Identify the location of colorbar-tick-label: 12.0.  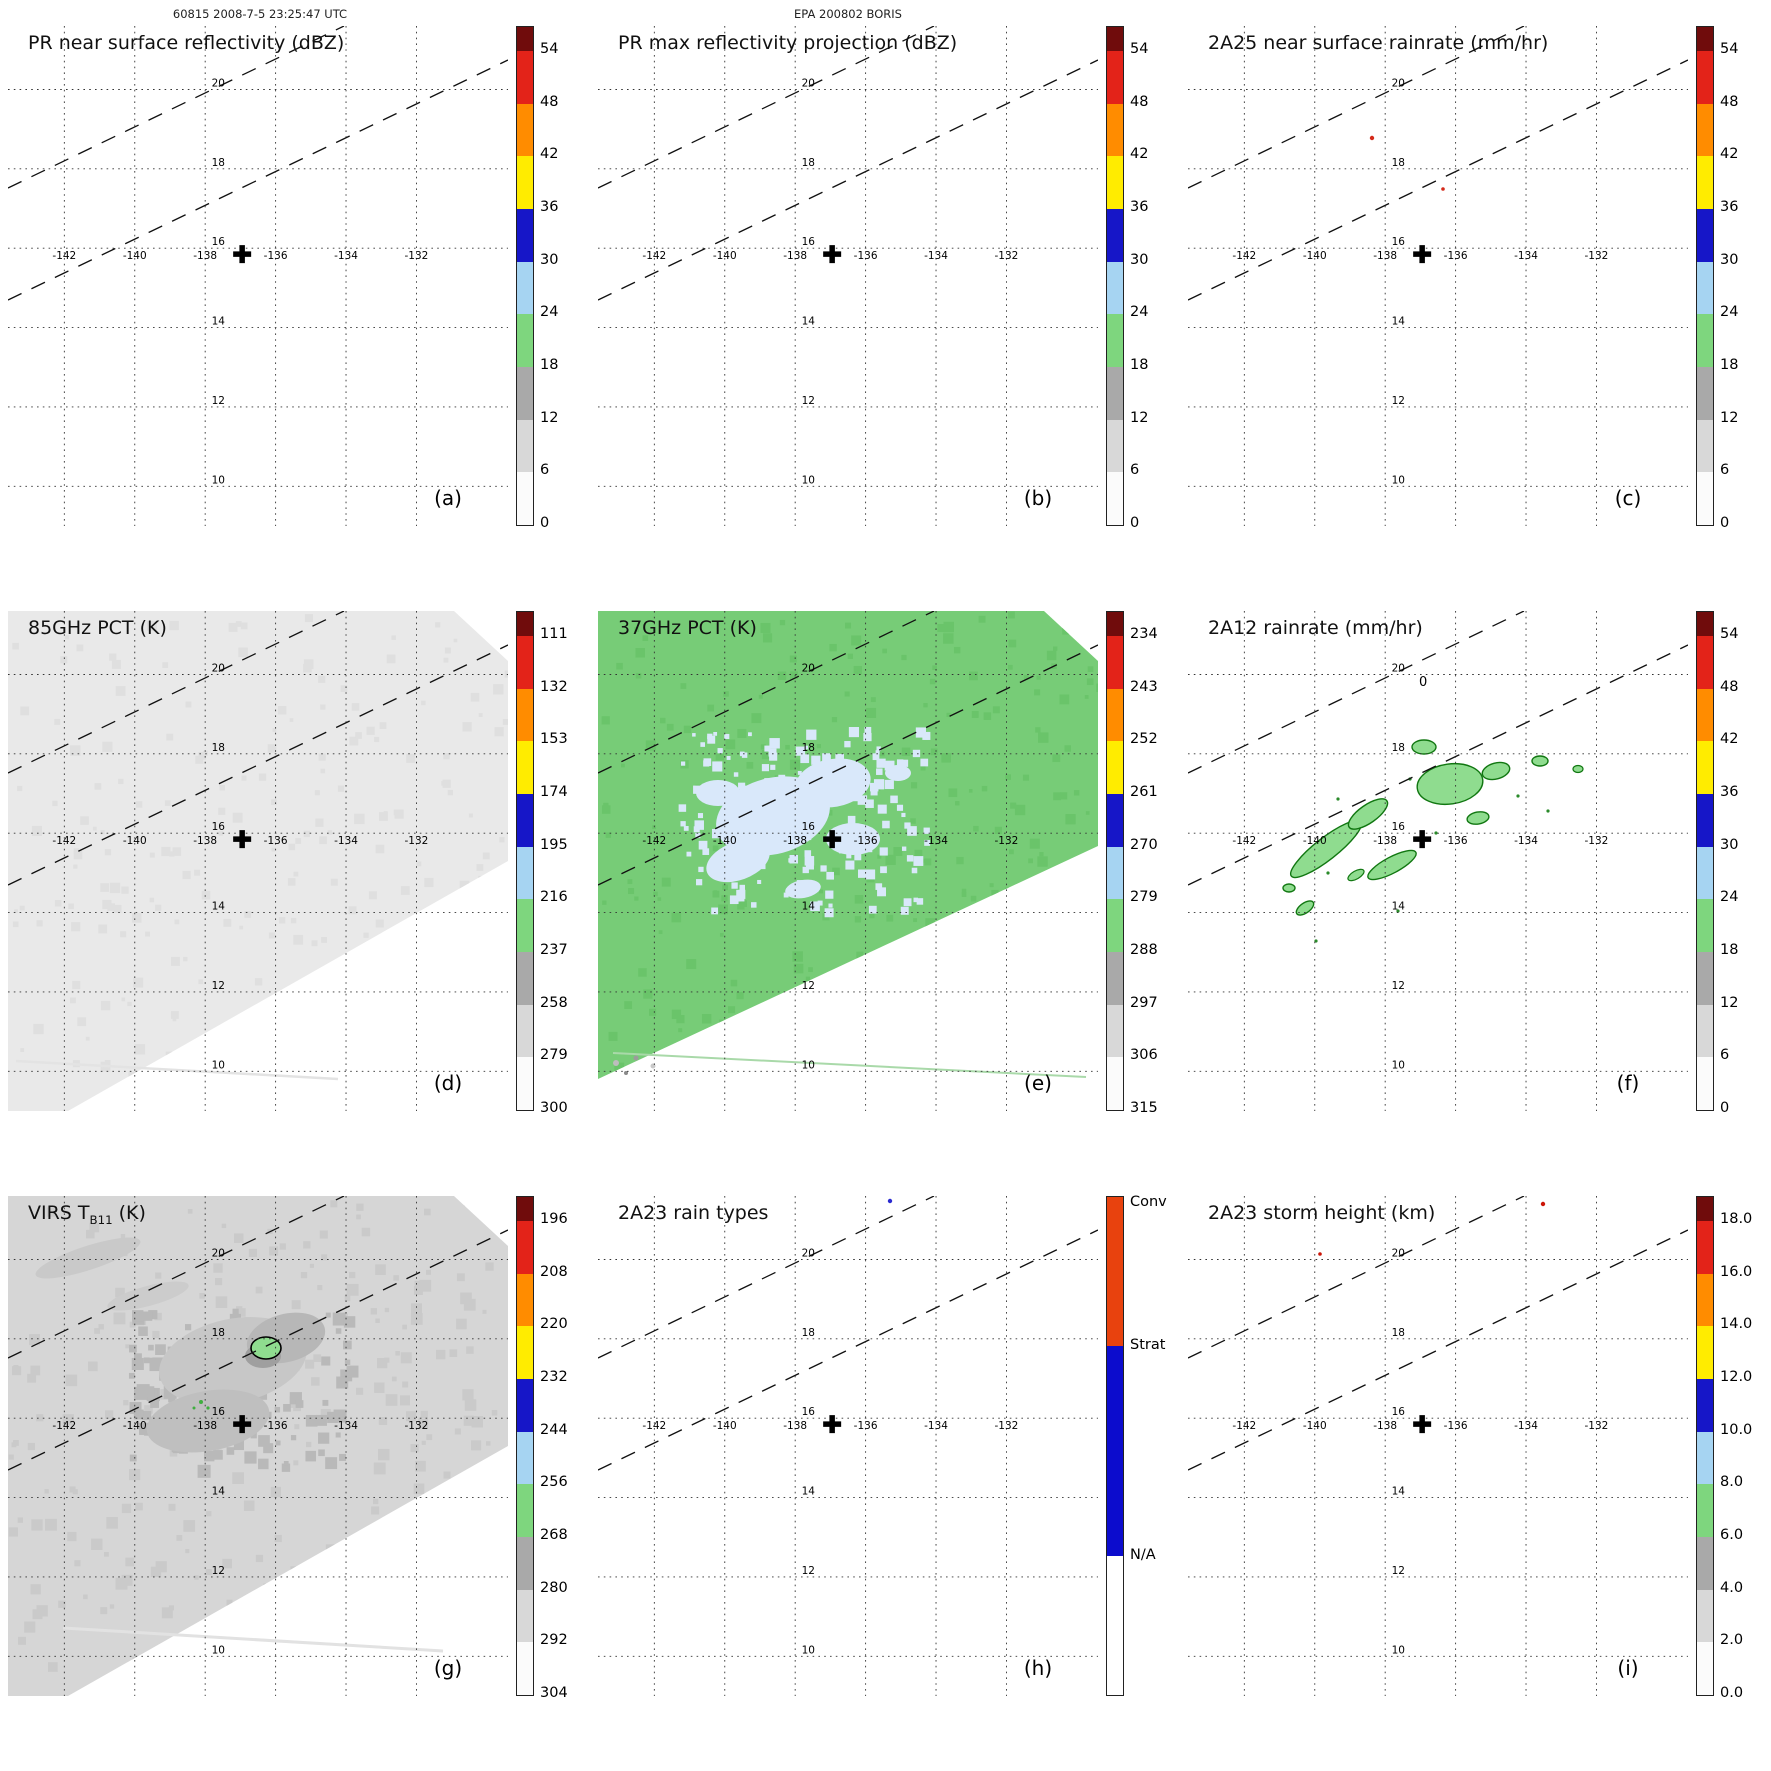
(1736, 1377).